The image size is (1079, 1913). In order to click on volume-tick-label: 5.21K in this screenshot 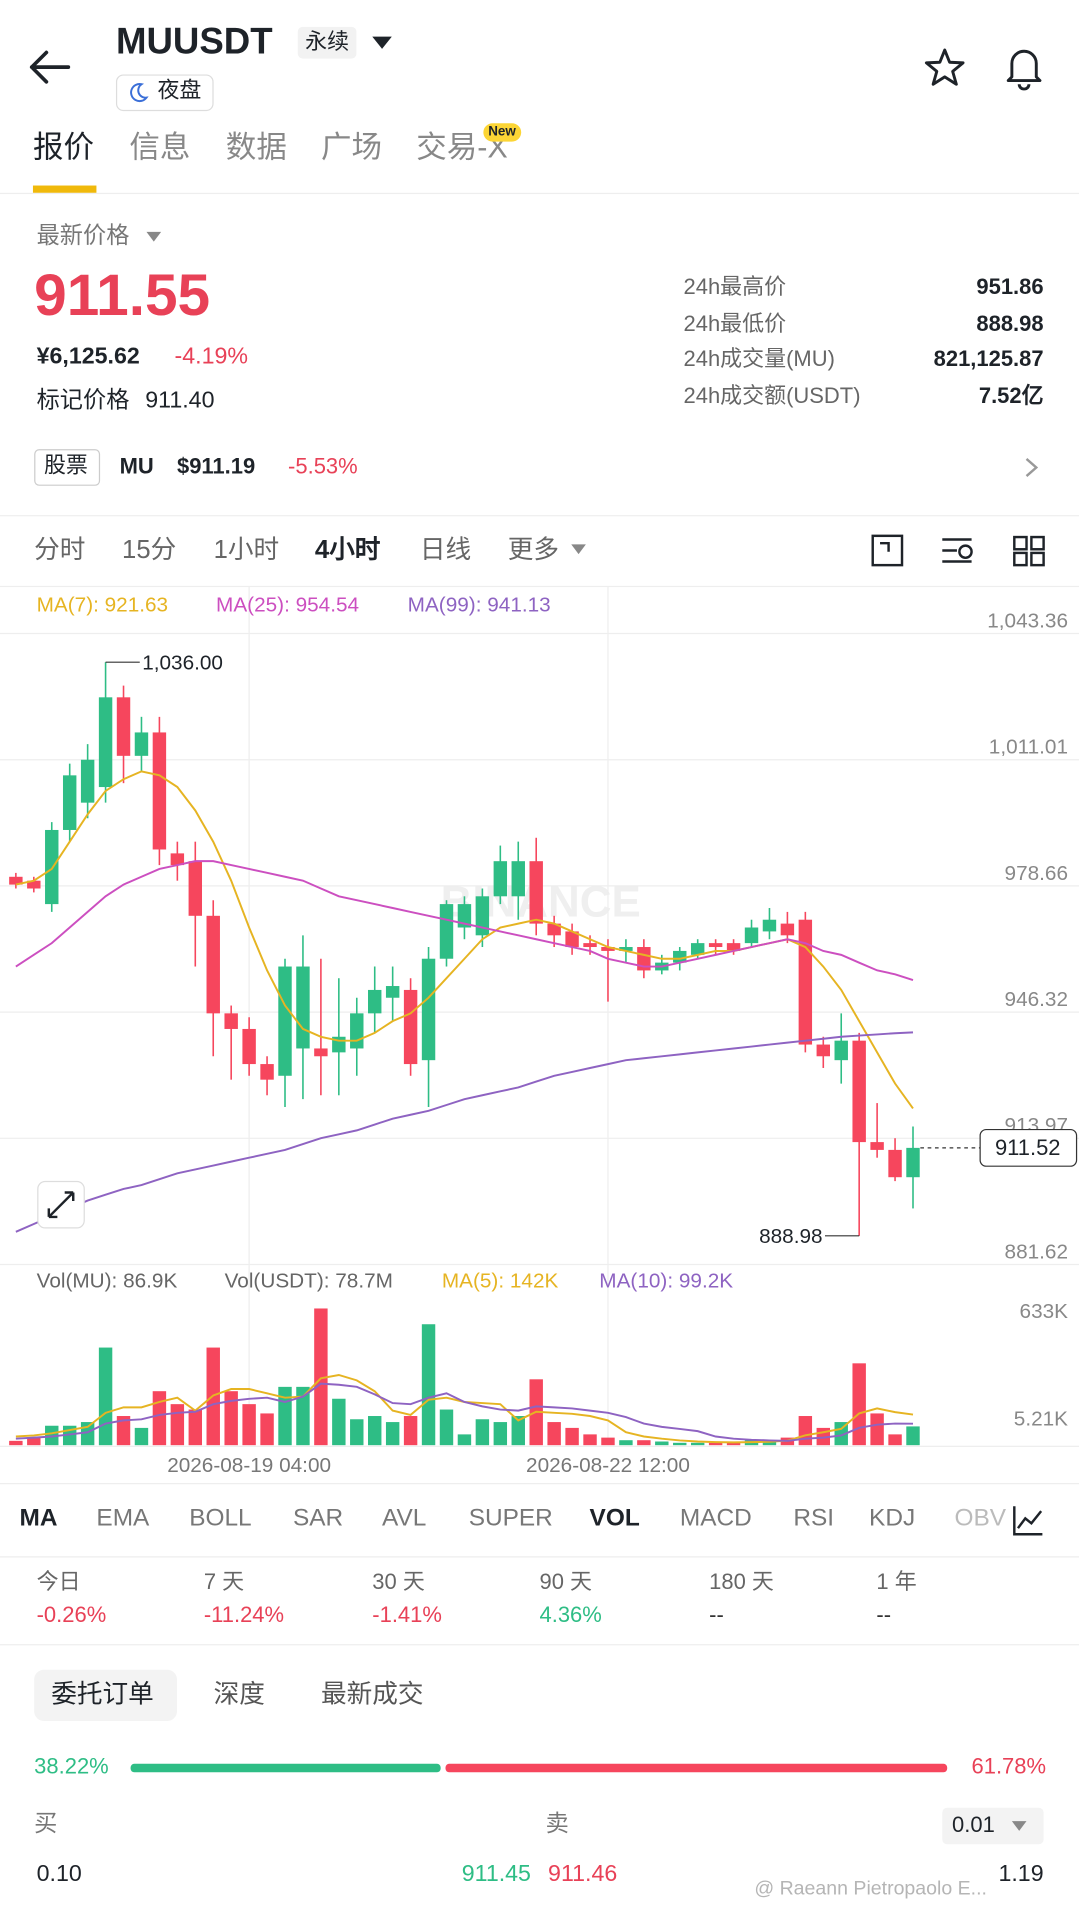, I will do `click(1041, 1419)`.